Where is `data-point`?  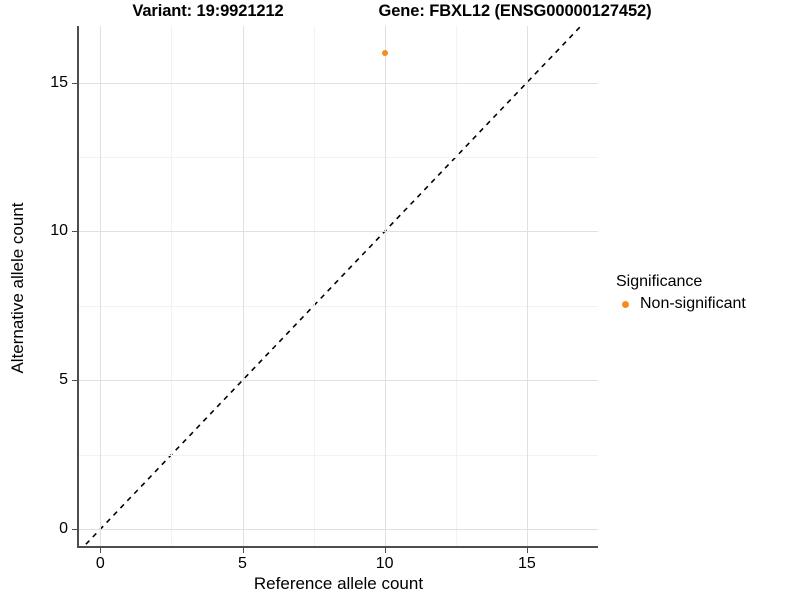 data-point is located at coordinates (384, 52).